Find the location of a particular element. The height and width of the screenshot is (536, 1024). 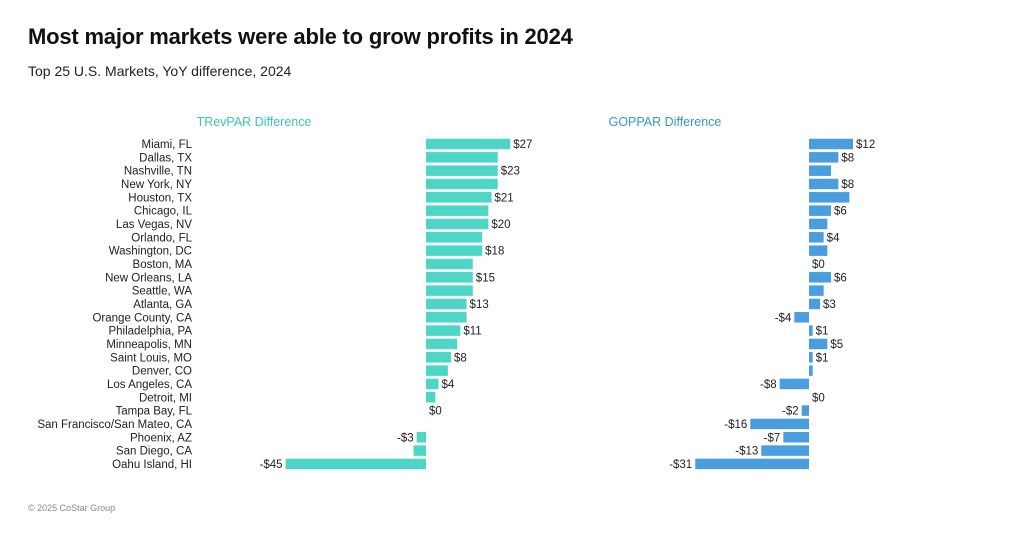

data-label: -$13 is located at coordinates (746, 452).